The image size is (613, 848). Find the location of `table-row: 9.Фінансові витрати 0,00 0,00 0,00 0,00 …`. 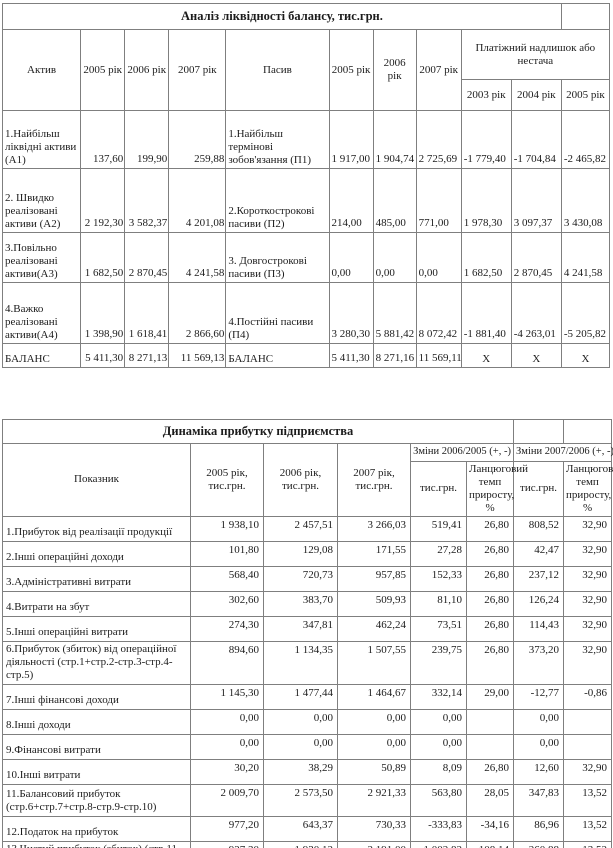

table-row: 9.Фінансові витрати 0,00 0,00 0,00 0,00 … is located at coordinates (307, 746).